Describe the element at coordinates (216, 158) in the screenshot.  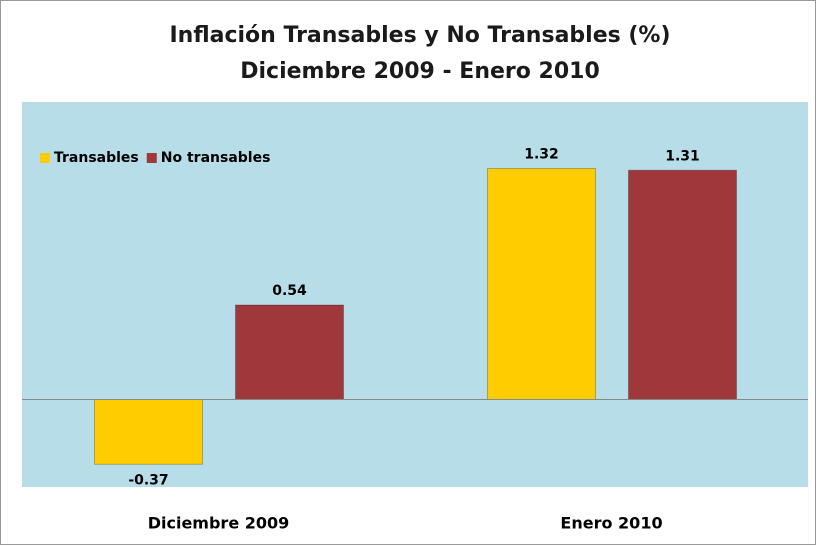
I see `legend-label: No transables` at that location.